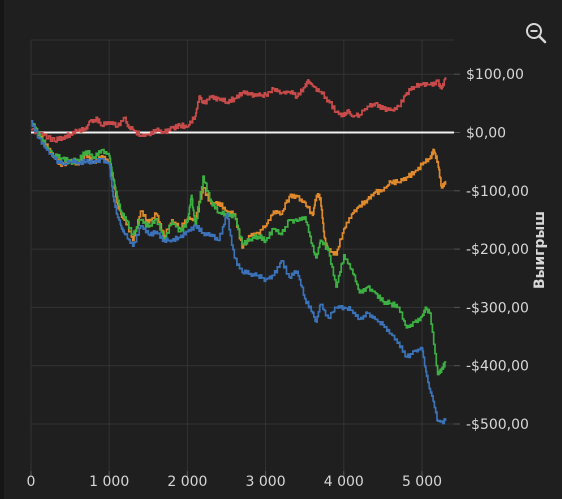  I want to click on y-tick-label: -$100,00, so click(497, 192).